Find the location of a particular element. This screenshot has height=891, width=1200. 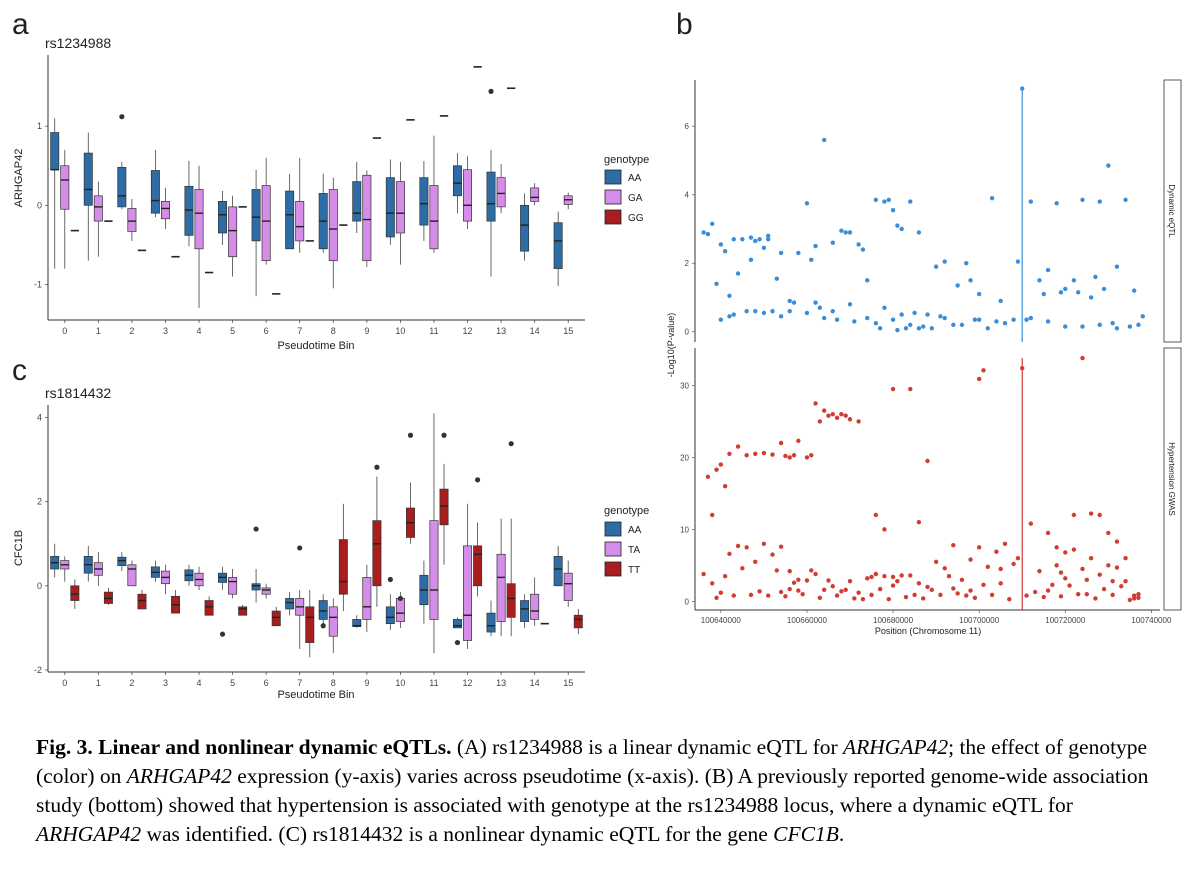

x-tick-label: 7 is located at coordinates (299, 331).